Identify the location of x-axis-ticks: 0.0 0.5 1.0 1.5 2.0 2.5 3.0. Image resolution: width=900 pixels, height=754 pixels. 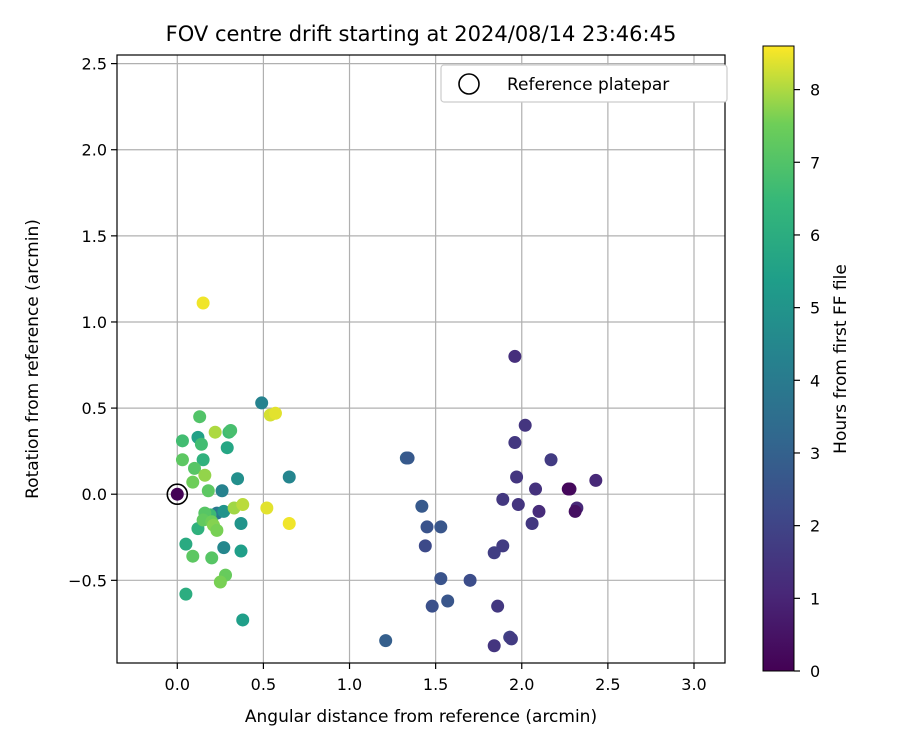
(436, 678).